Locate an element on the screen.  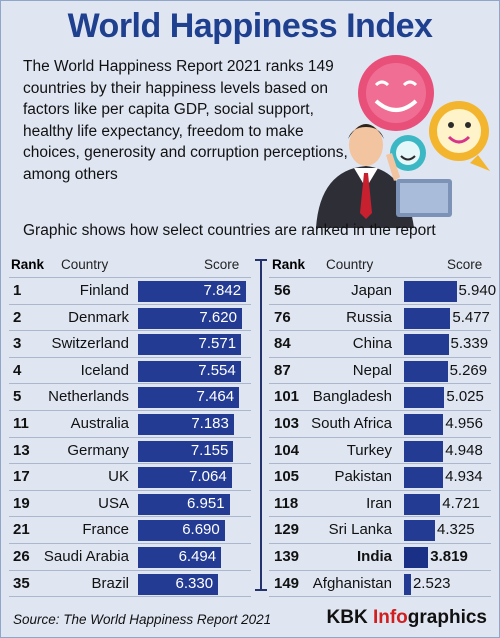
country-label: Saudi Arabia is located at coordinates (86, 556).